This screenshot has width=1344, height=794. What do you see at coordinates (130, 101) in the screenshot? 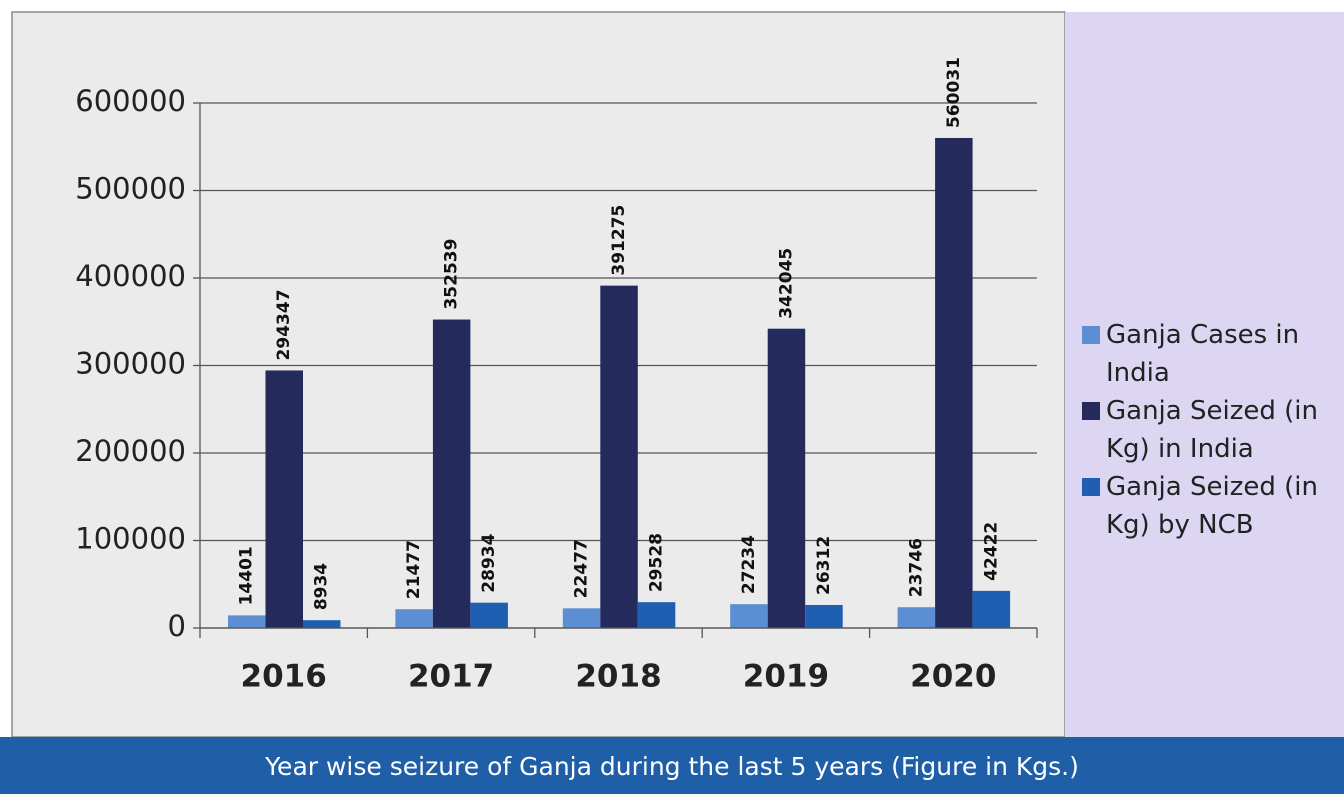
I see `y-tick-label: 600000` at bounding box center [130, 101].